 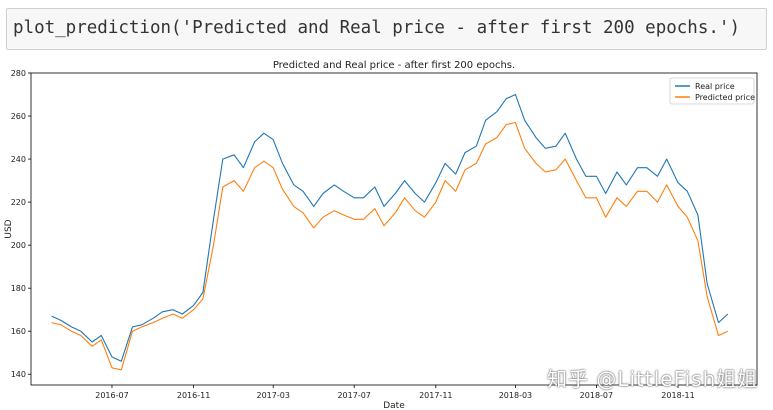 I want to click on y-tick-label: 220, so click(x=18, y=202).